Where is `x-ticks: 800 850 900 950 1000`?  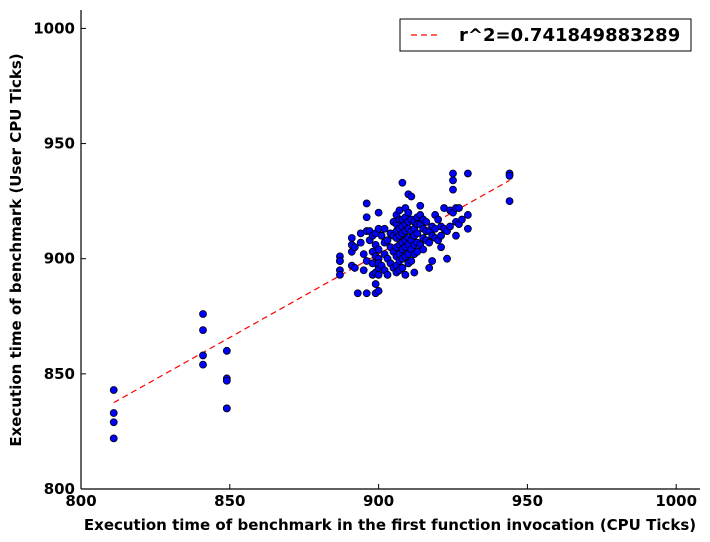
x-ticks: 800 850 900 950 1000 is located at coordinates (381, 497).